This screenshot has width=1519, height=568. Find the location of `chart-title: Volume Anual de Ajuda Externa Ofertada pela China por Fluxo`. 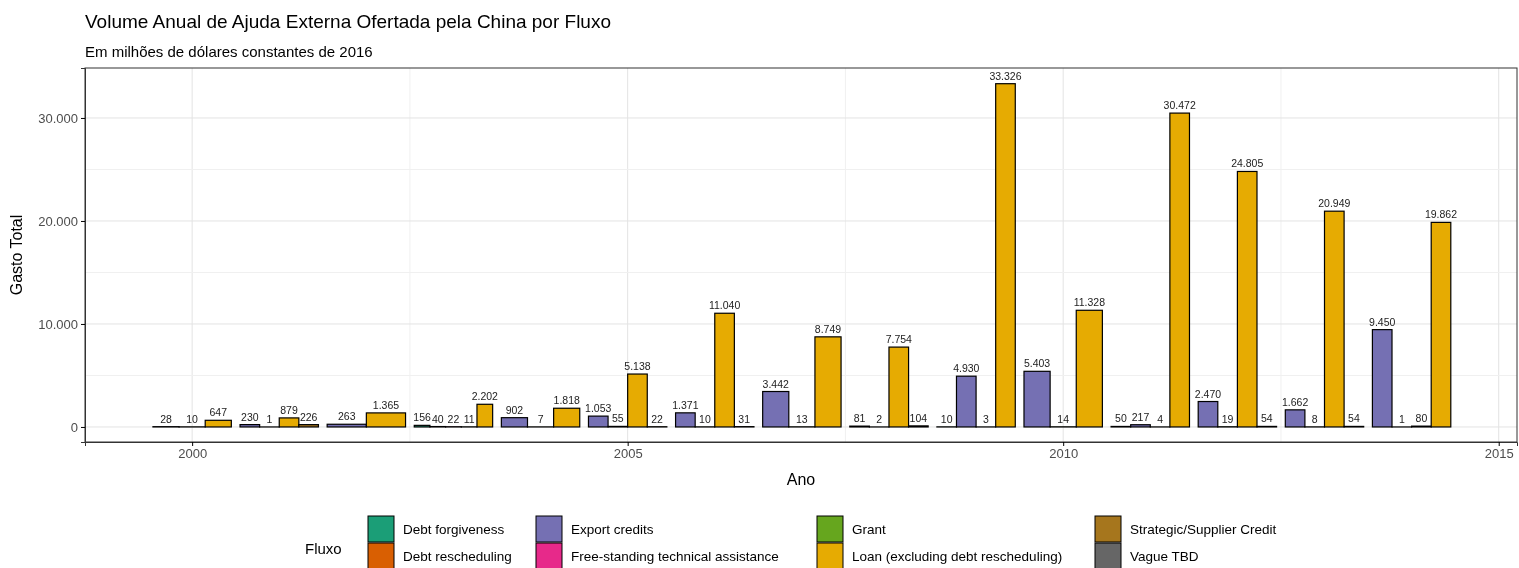

chart-title: Volume Anual de Ajuda Externa Ofertada pela China por Fluxo is located at coordinates (348, 21).